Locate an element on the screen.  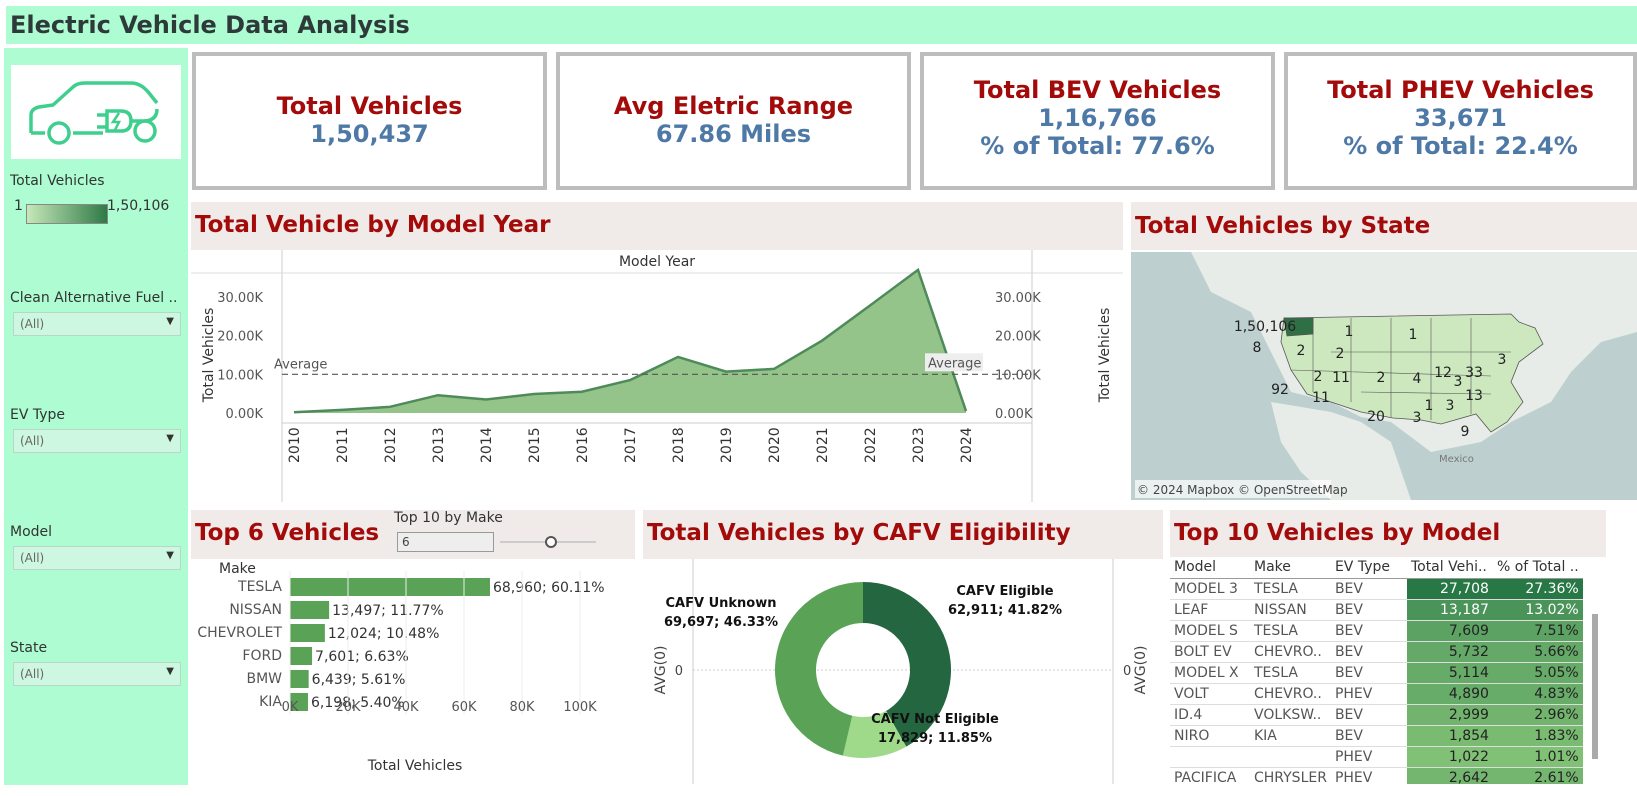
filter-label-ev-type: EV Type is located at coordinates (38, 415).